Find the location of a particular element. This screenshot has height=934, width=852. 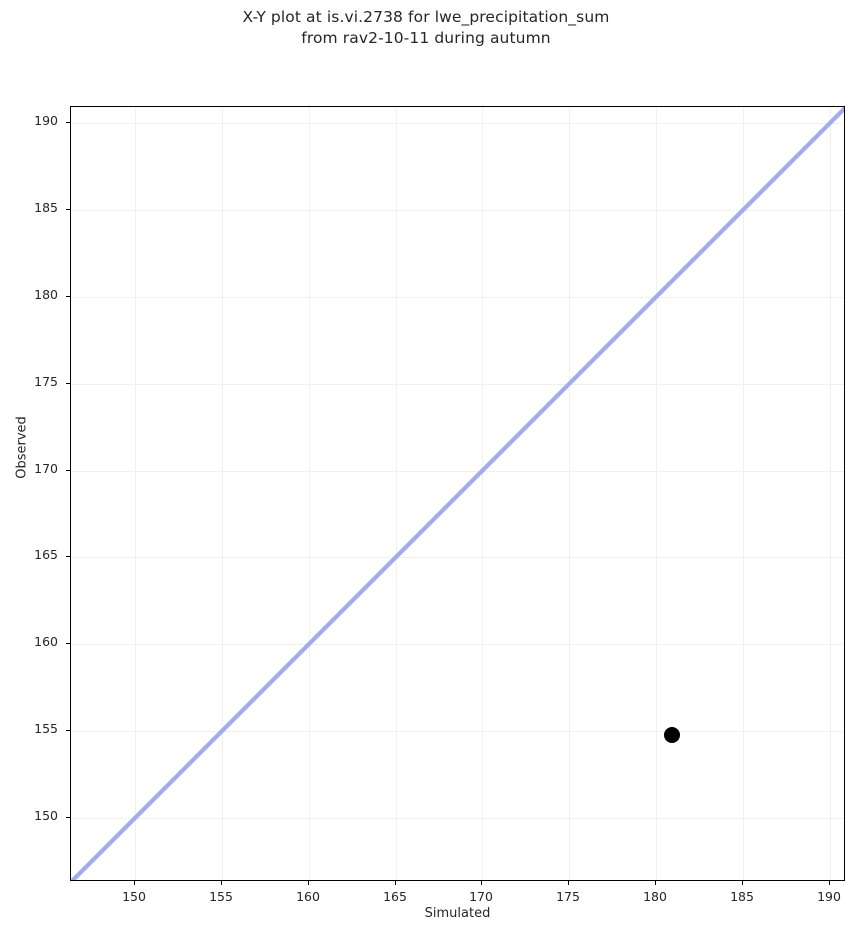

ticklabel-x-1: 155 is located at coordinates (221, 896).